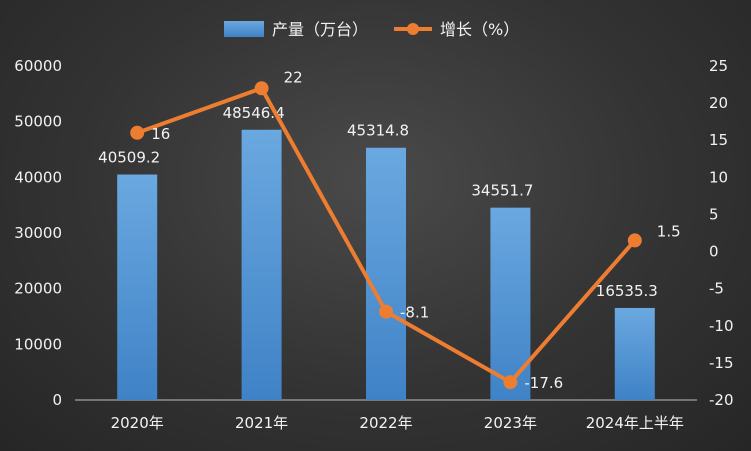 The width and height of the screenshot is (751, 451). I want to click on y-right-tick-label: 0, so click(714, 252).